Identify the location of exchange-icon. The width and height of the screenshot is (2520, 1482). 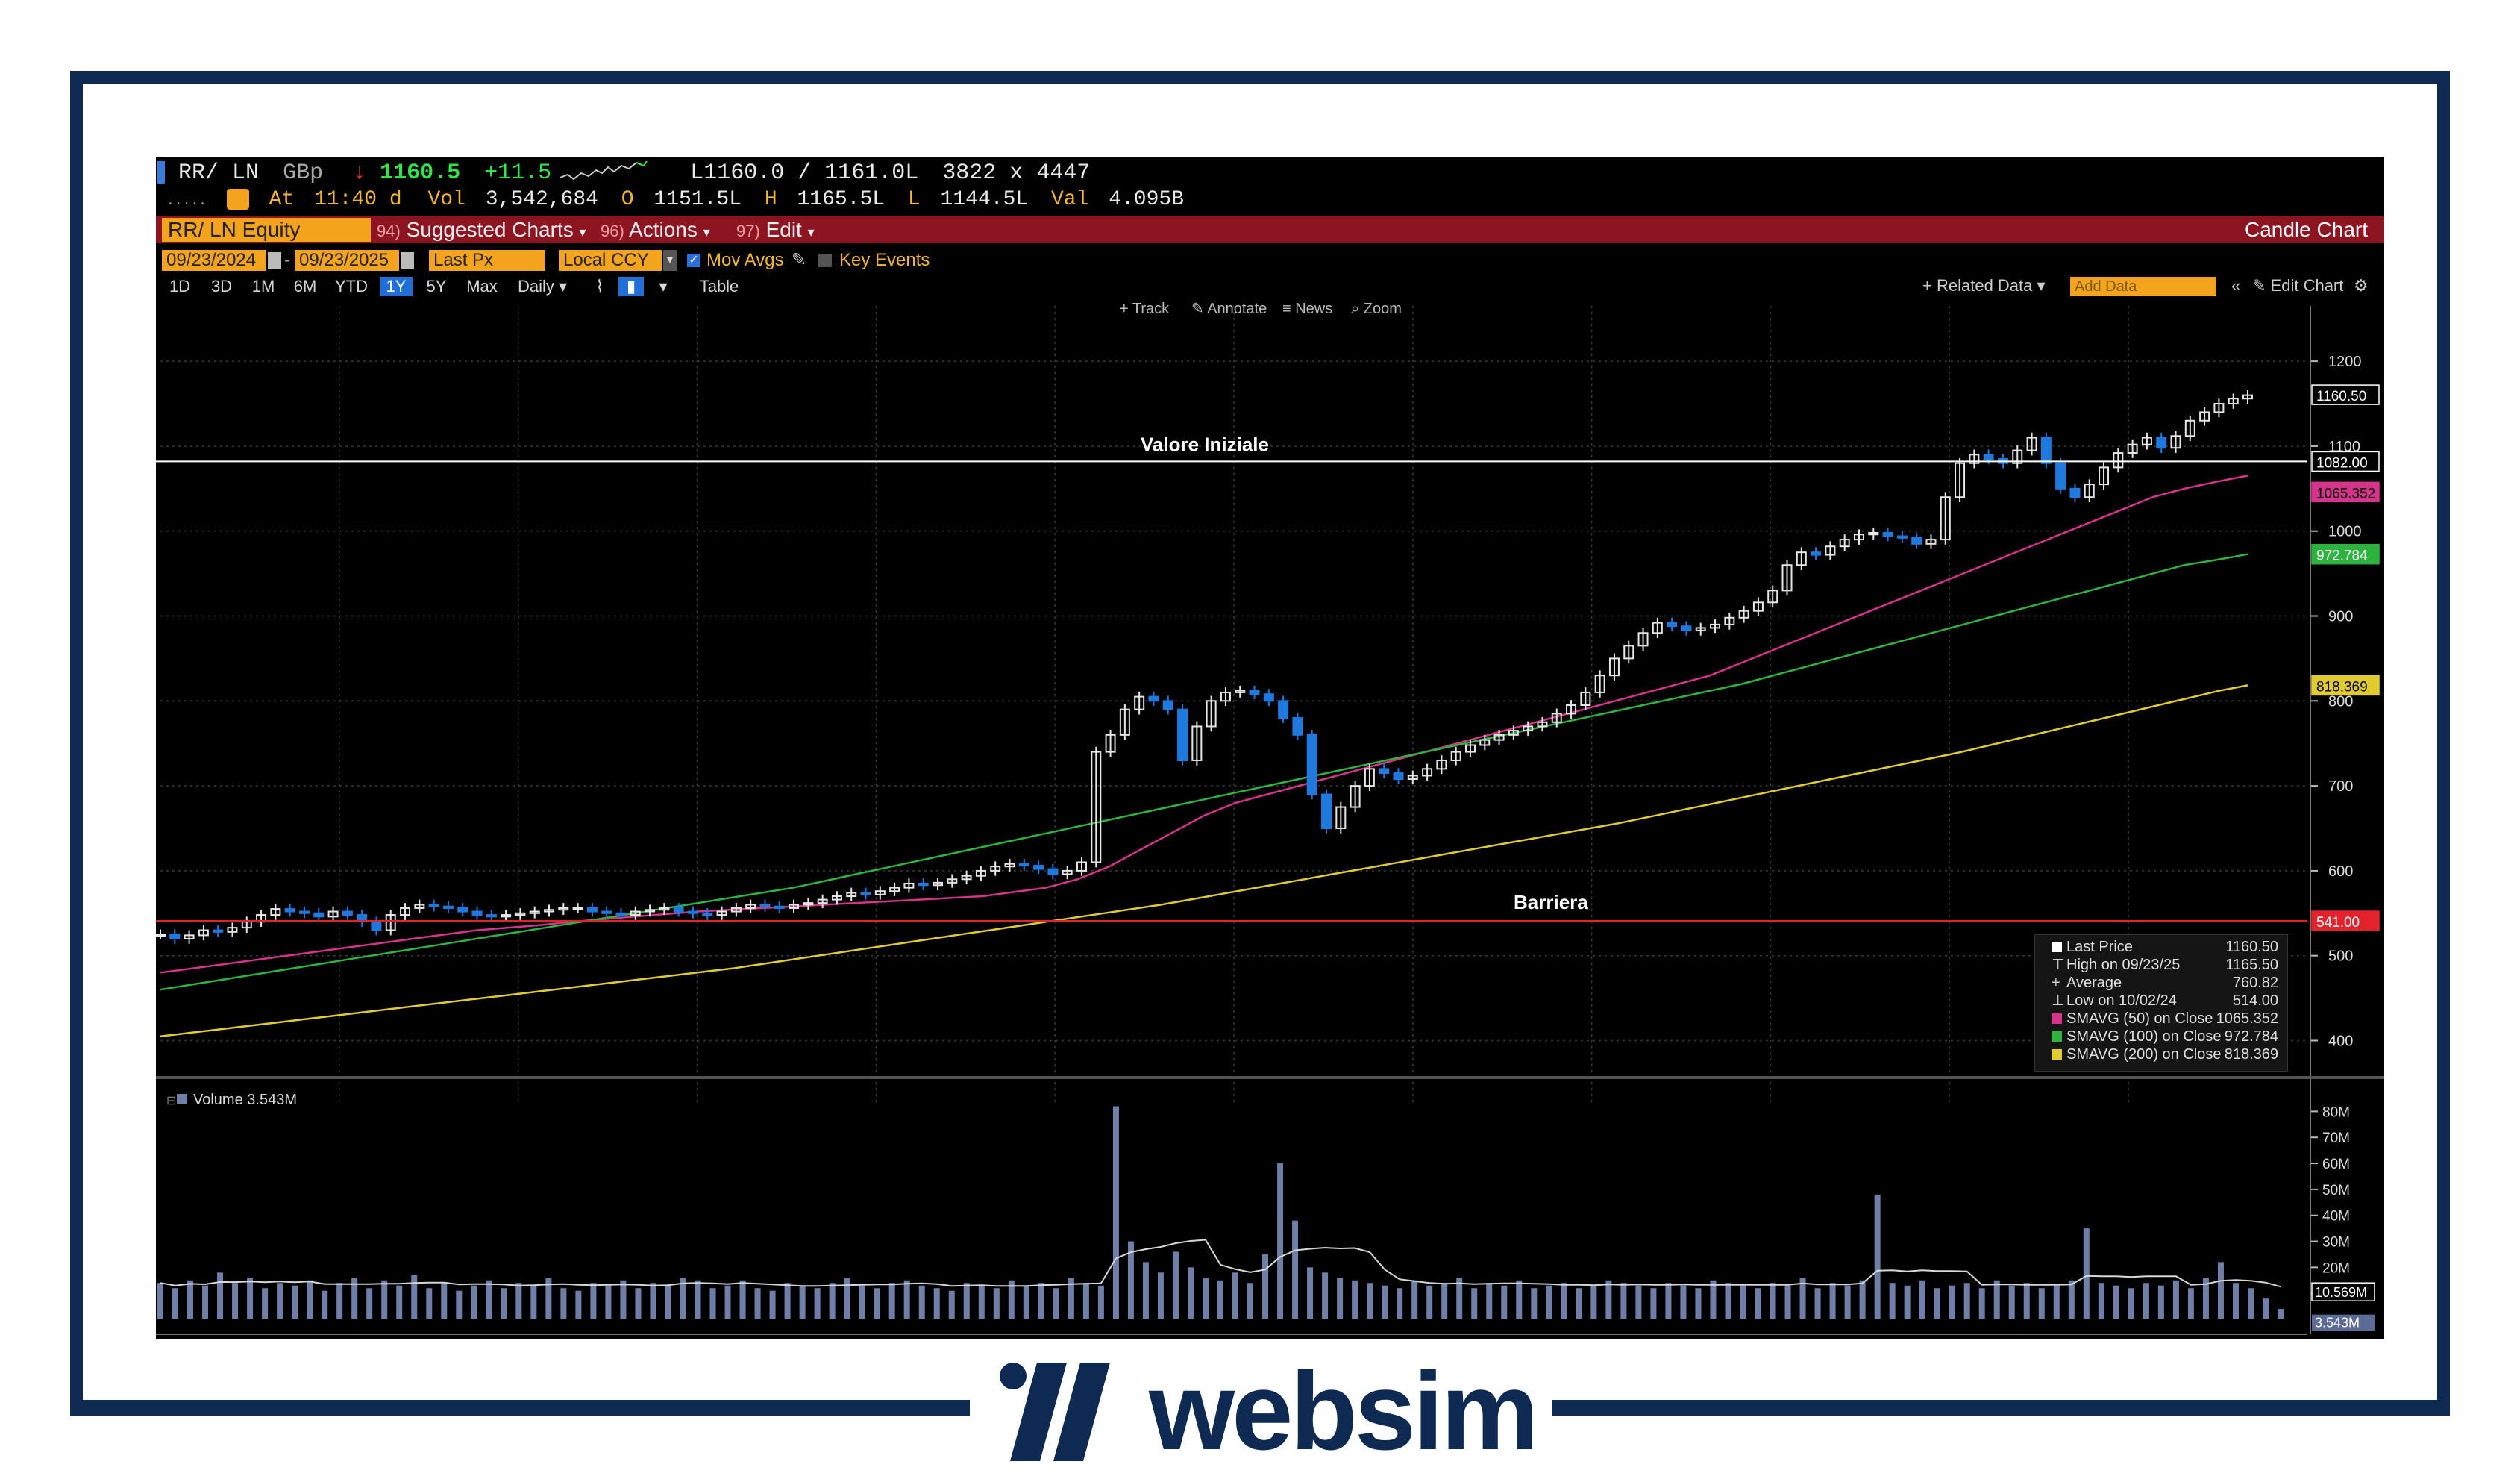
(237, 199).